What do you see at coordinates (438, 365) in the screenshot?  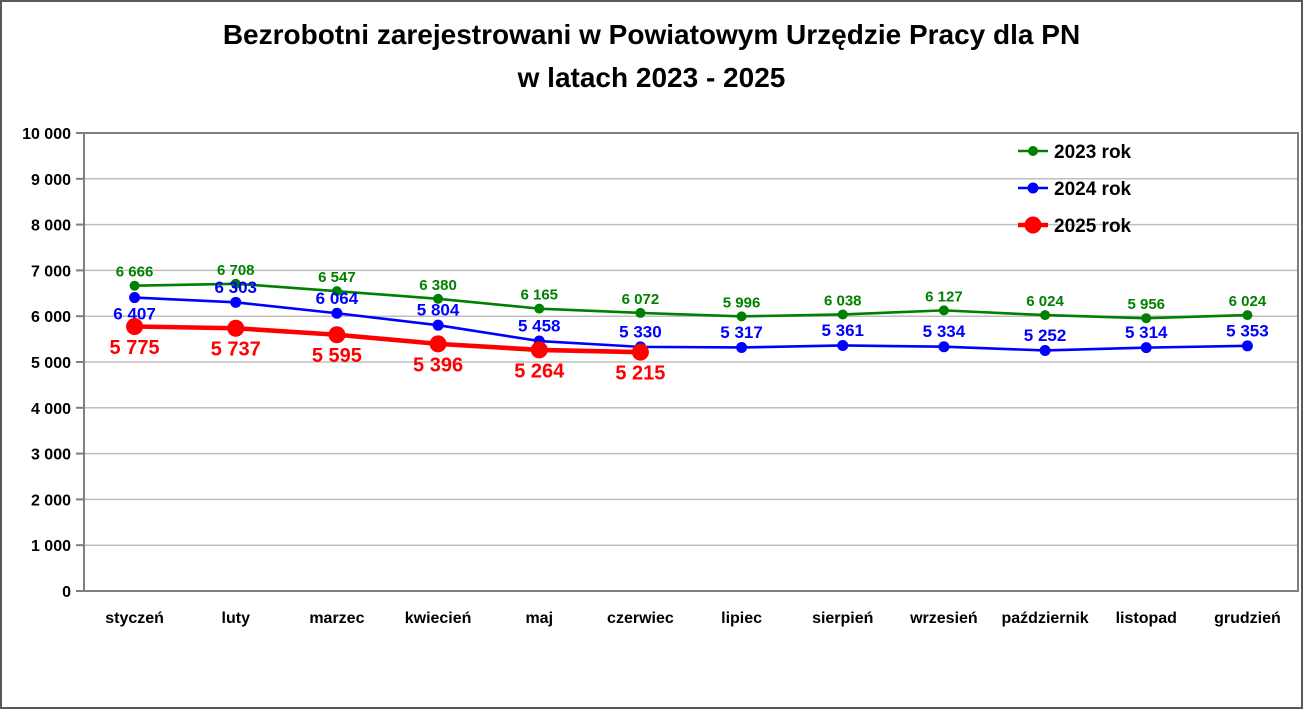 I see `data-point-label-2025-rok: 5 396` at bounding box center [438, 365].